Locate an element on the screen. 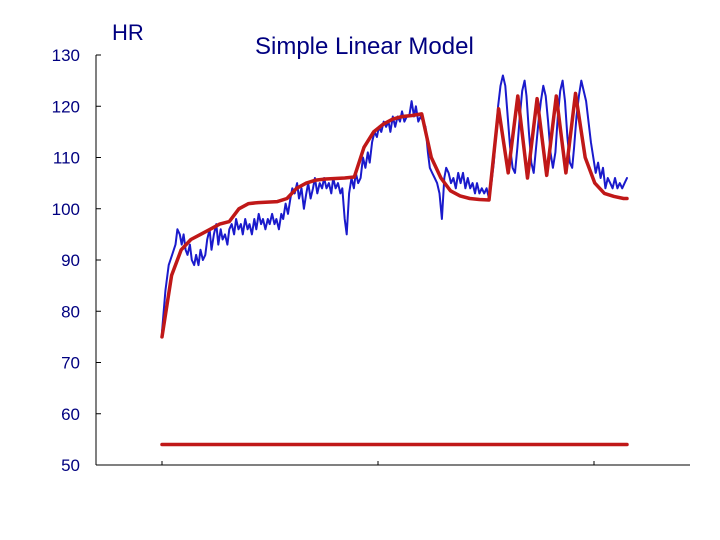  y-tick-label: 70 is located at coordinates (70, 363).